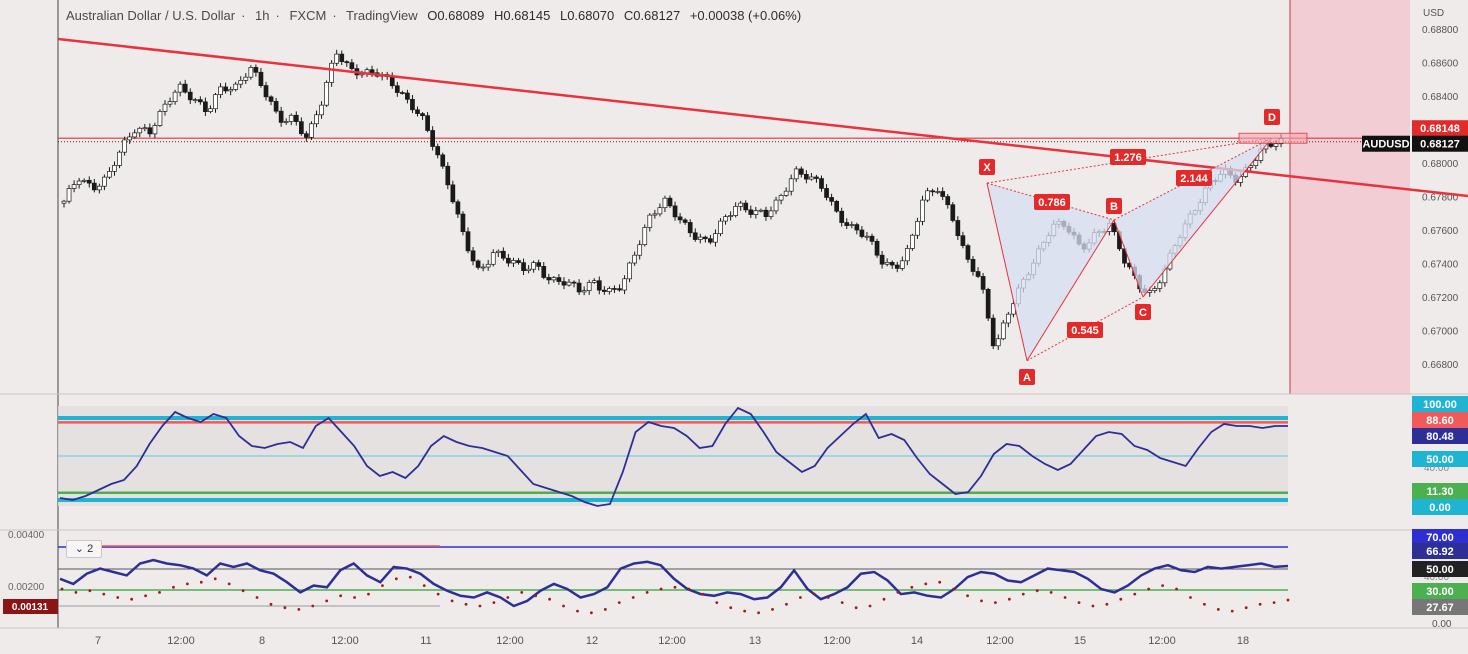 This screenshot has width=1468, height=654. What do you see at coordinates (1440, 460) in the screenshot?
I see `rsi-label-50: 50.00` at bounding box center [1440, 460].